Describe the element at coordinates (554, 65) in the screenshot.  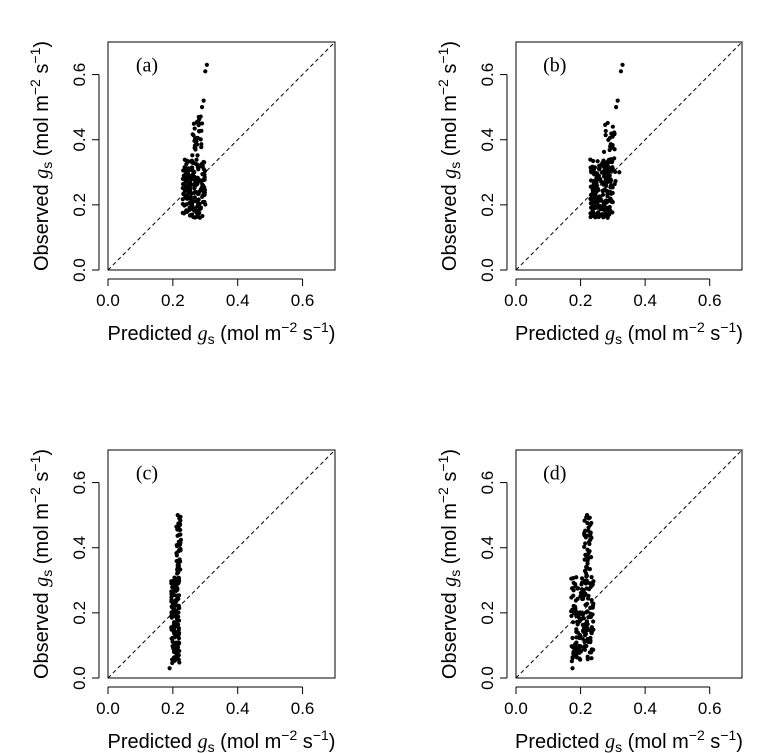
I see `panel-label: (b)` at that location.